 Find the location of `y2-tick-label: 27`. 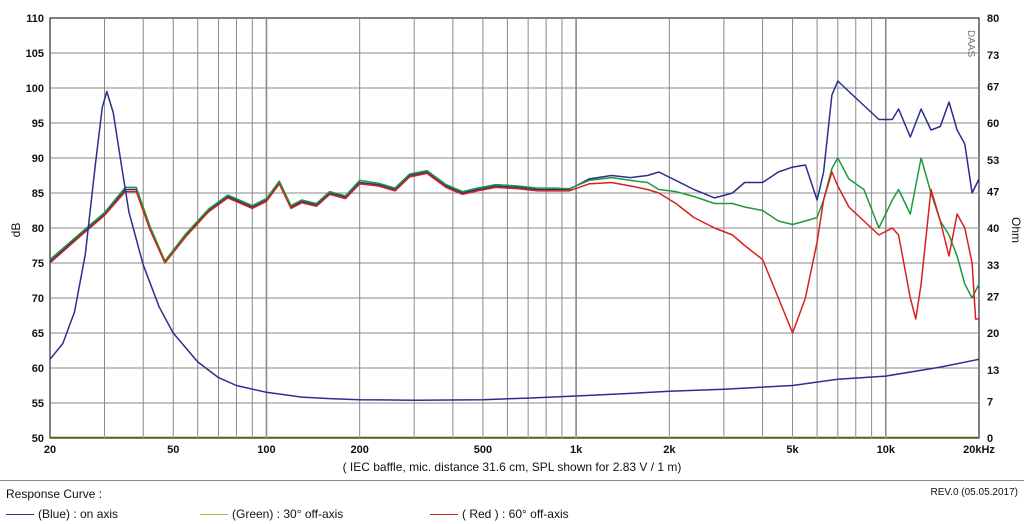

y2-tick-label: 27 is located at coordinates (993, 297).